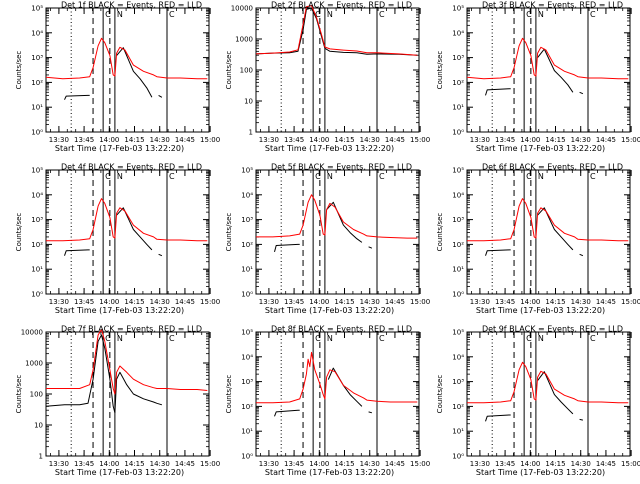 The width and height of the screenshot is (640, 484). What do you see at coordinates (242, 9) in the screenshot?
I see `y-tick-label: 10000` at bounding box center [242, 9].